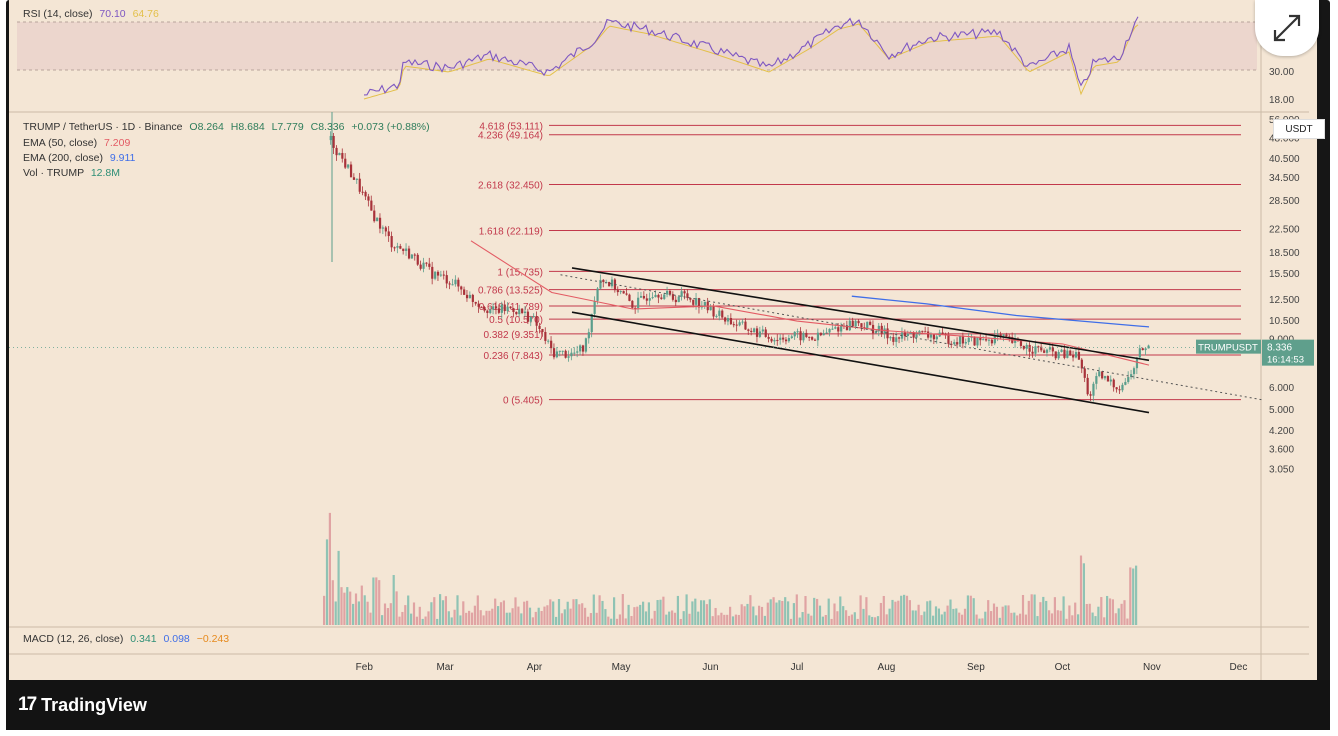  I want to click on month-label: Jul, so click(797, 667).